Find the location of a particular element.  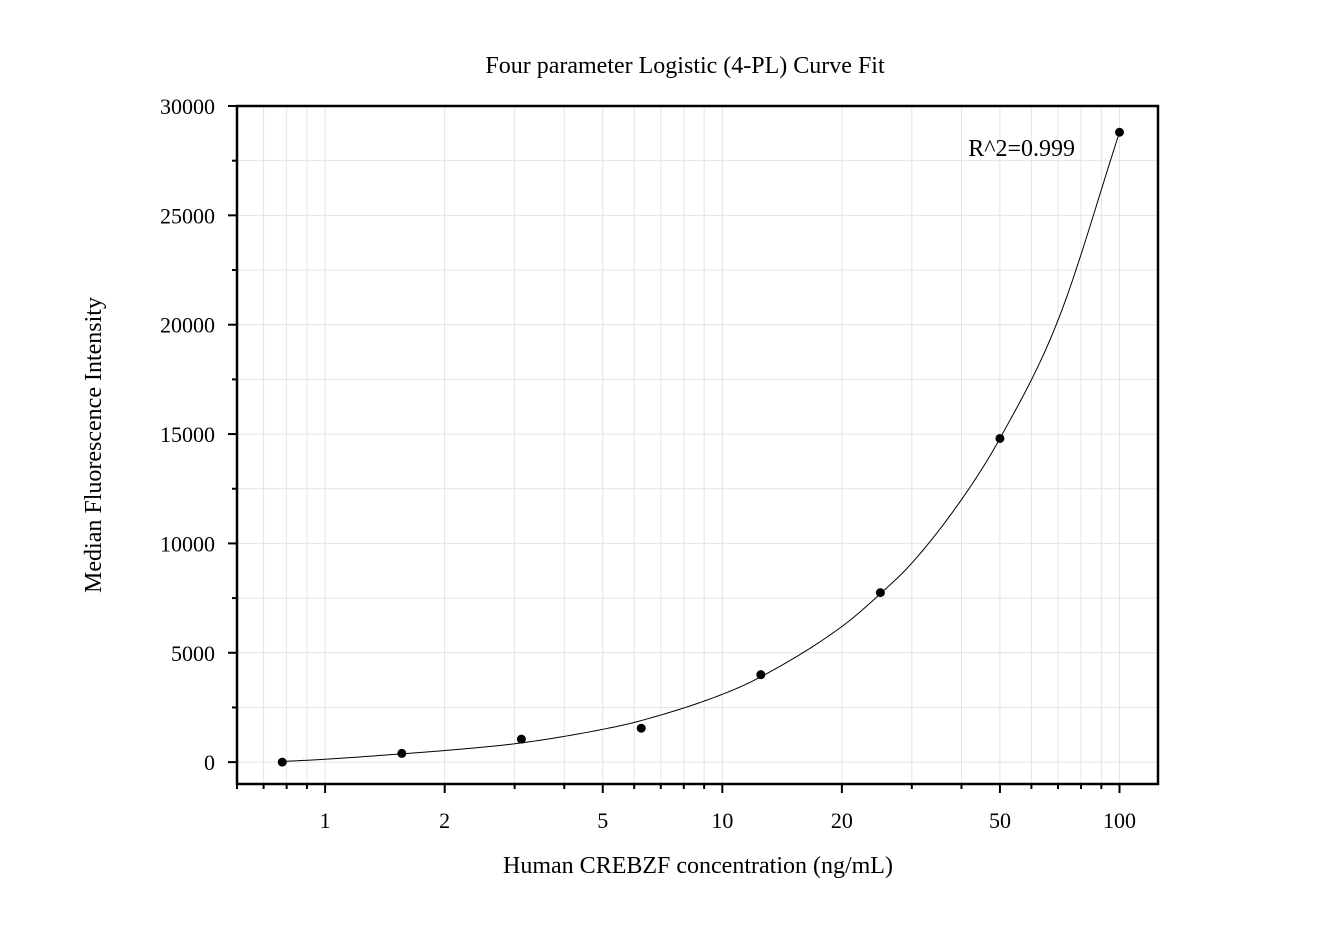

x-tick-label: 2 is located at coordinates (444, 820).